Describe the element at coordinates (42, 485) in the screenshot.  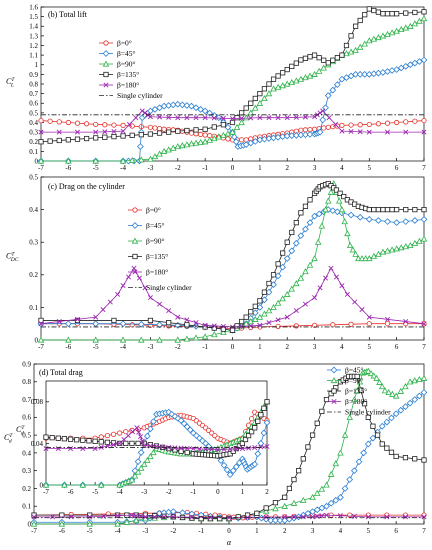
I see `y-tick-label: 0` at that location.